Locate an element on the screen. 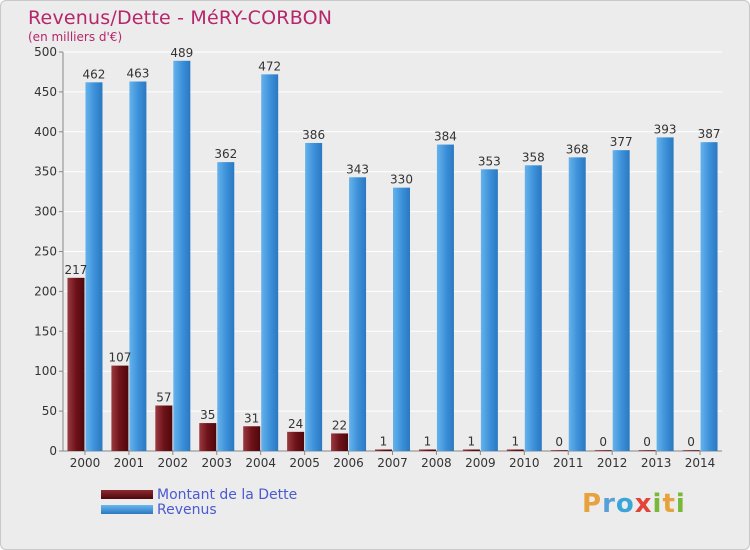 Image resolution: width=750 pixels, height=550 pixels. x-tick-label: 2009 is located at coordinates (480, 463).